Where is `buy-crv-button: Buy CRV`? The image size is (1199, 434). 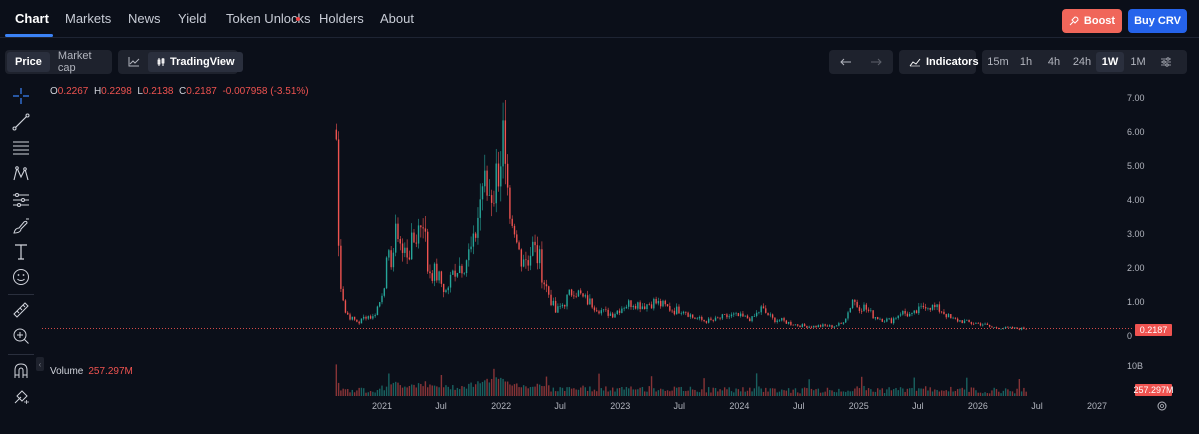
buy-crv-button: Buy CRV is located at coordinates (1157, 21).